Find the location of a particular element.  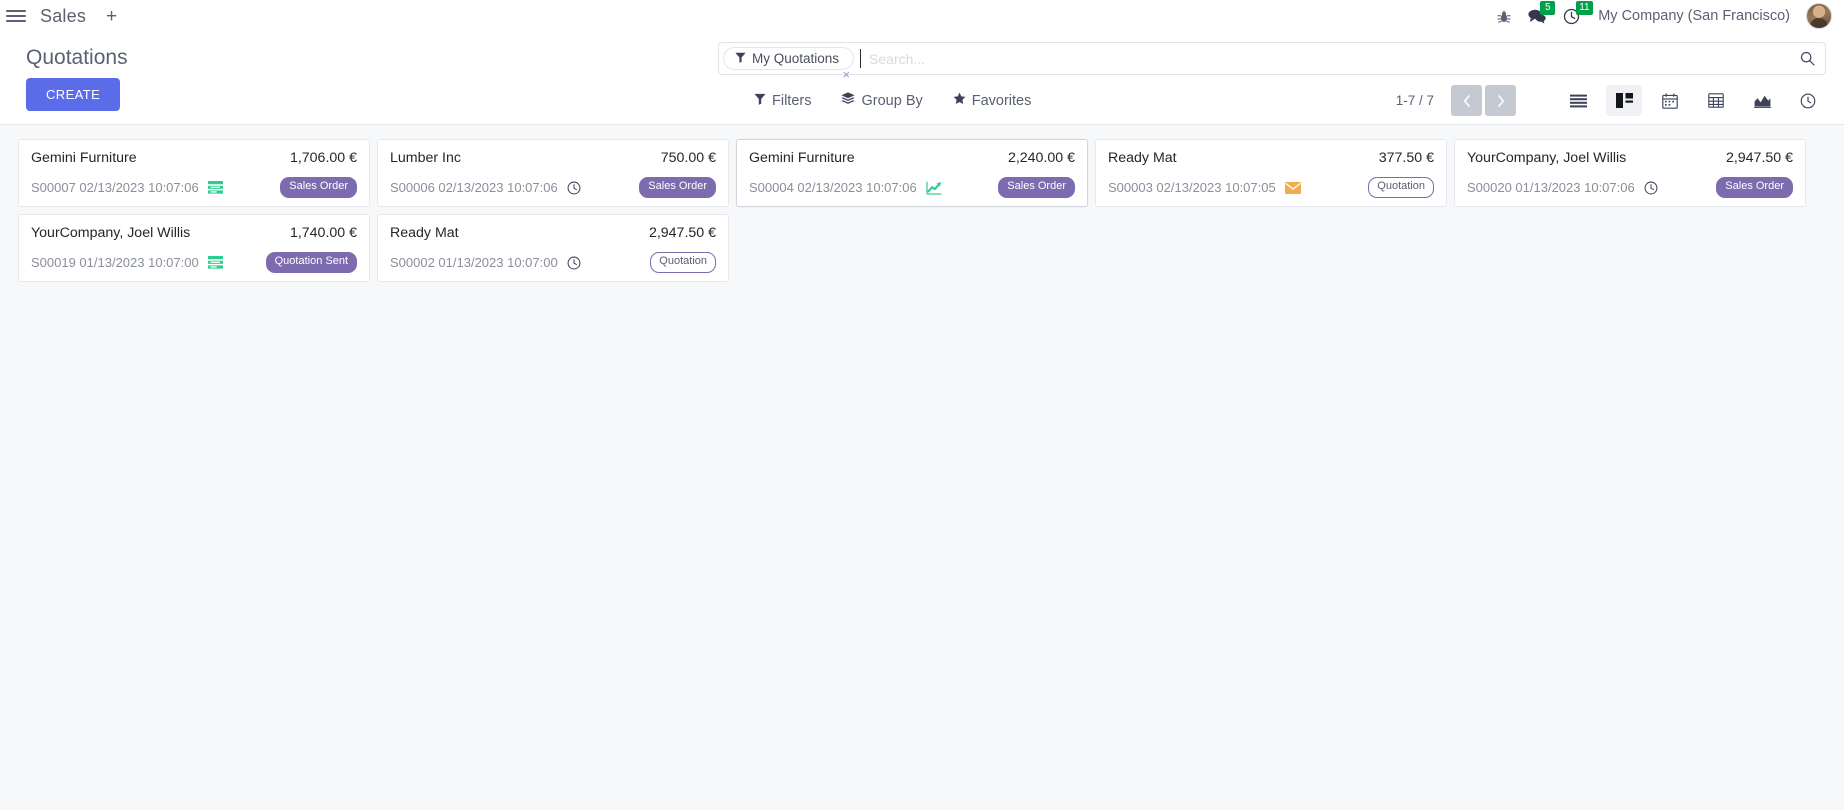

pager-next-button is located at coordinates (1500, 100).